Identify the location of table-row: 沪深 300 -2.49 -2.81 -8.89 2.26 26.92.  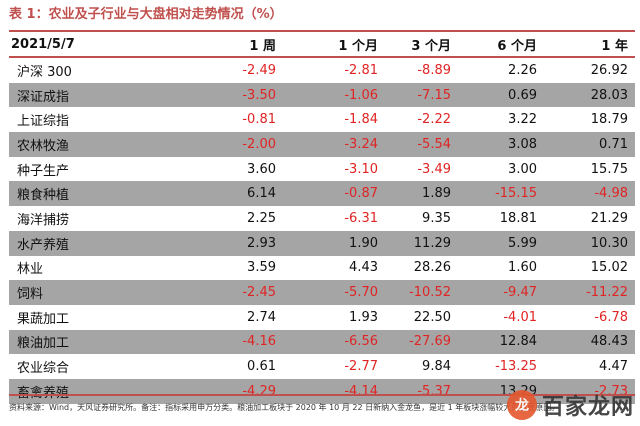
(322, 70).